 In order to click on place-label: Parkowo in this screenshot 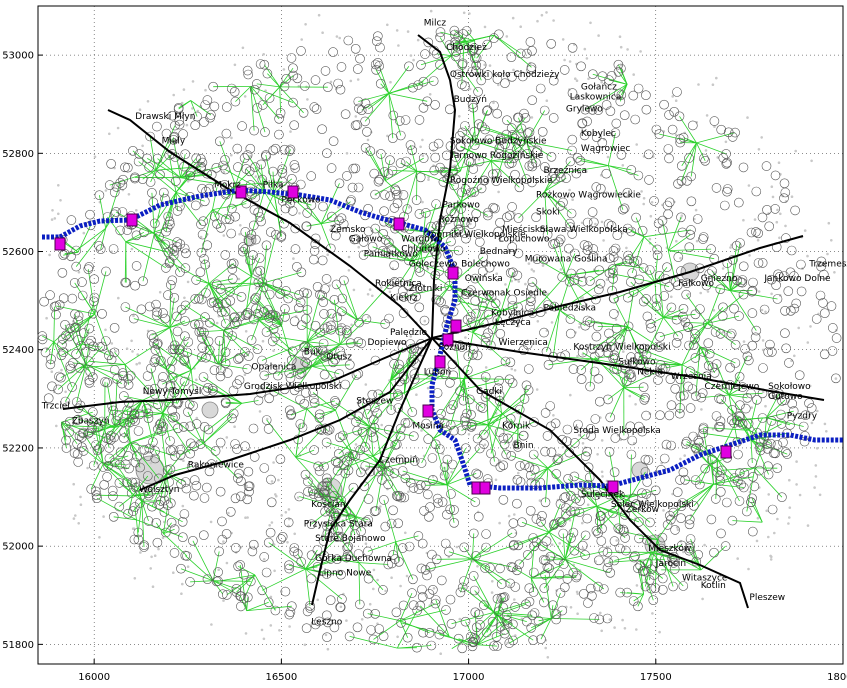, I will do `click(461, 205)`.